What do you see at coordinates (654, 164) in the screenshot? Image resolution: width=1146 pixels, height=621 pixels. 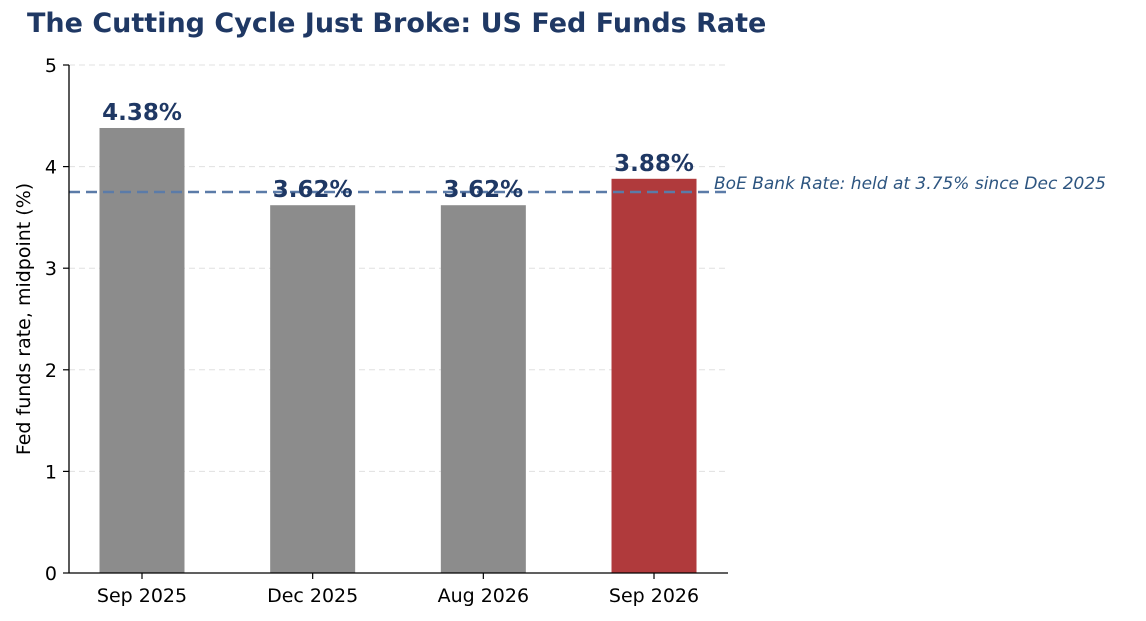 I see `data-label: 3.88%` at bounding box center [654, 164].